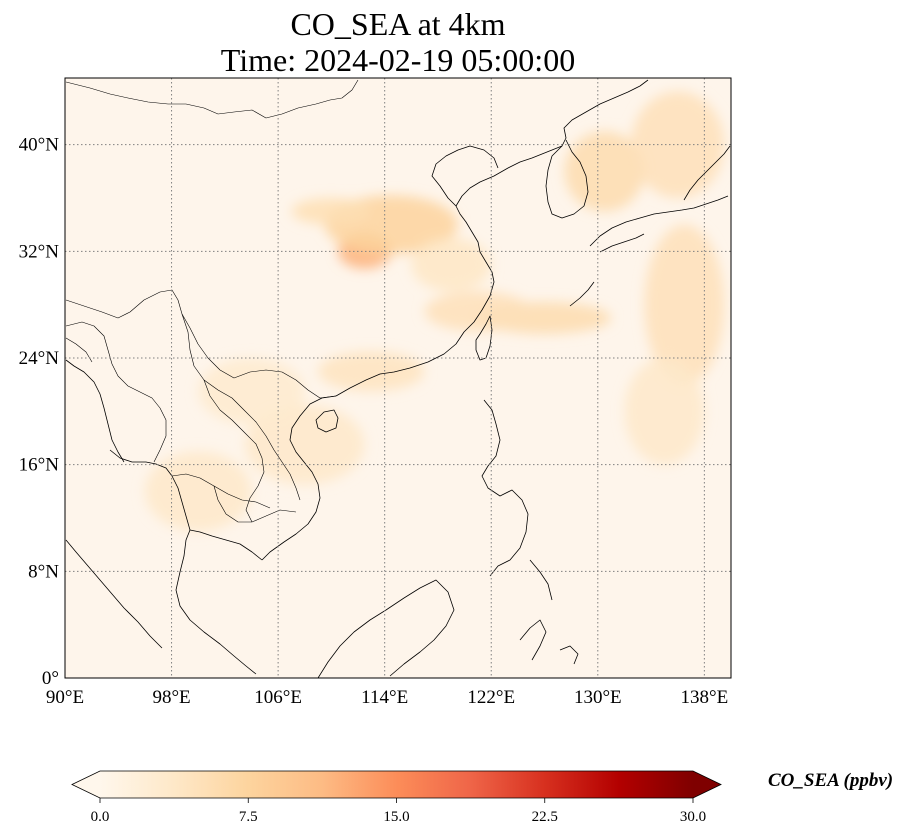 The image size is (916, 836). What do you see at coordinates (50, 678) in the screenshot?
I see `latitude-tick-label: 0°` at bounding box center [50, 678].